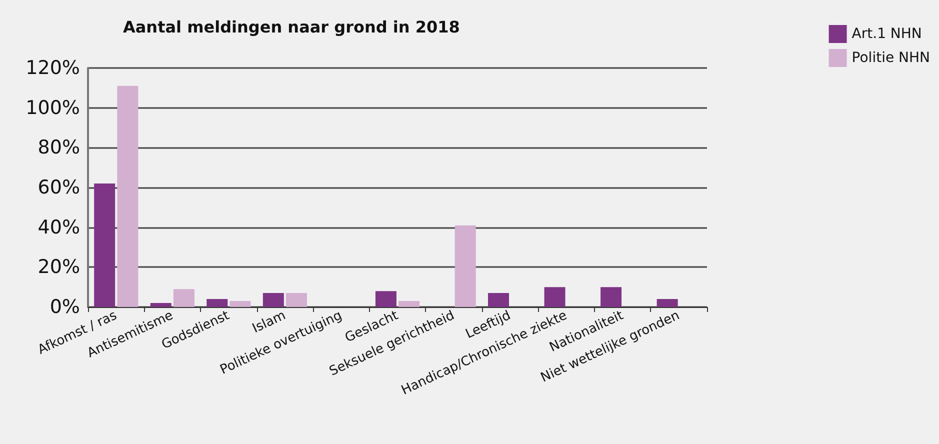 This screenshot has height=444, width=939. Describe the element at coordinates (53, 68) in the screenshot. I see `y-tick-label: 120%` at that location.